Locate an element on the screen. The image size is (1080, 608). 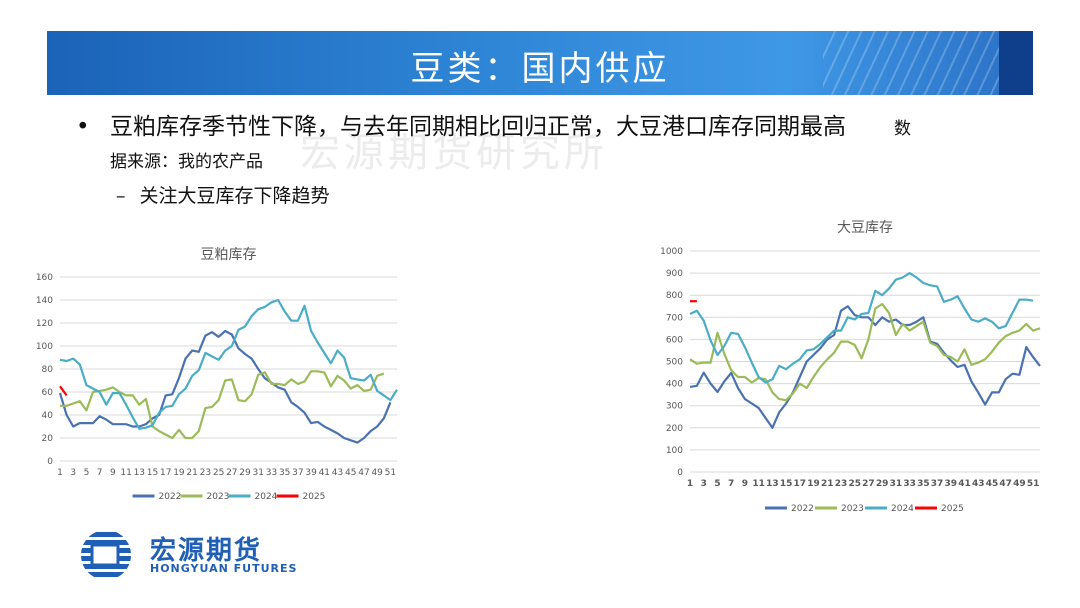
y-tick-label: 80 is located at coordinates (48, 370).